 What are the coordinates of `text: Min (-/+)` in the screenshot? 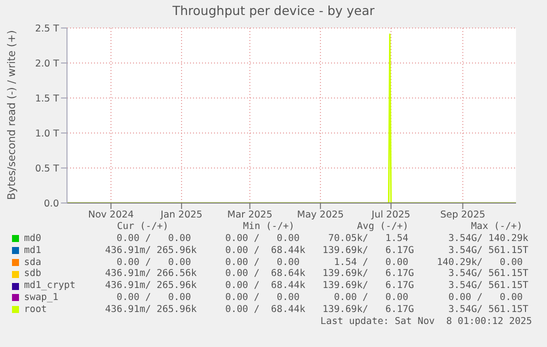 It's located at (268, 227).